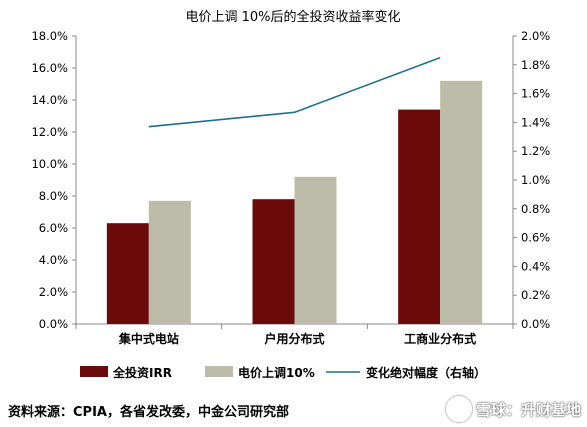 Image resolution: width=587 pixels, height=427 pixels. Describe the element at coordinates (535, 65) in the screenshot. I see `y-right-tick-label: 1.8%` at that location.